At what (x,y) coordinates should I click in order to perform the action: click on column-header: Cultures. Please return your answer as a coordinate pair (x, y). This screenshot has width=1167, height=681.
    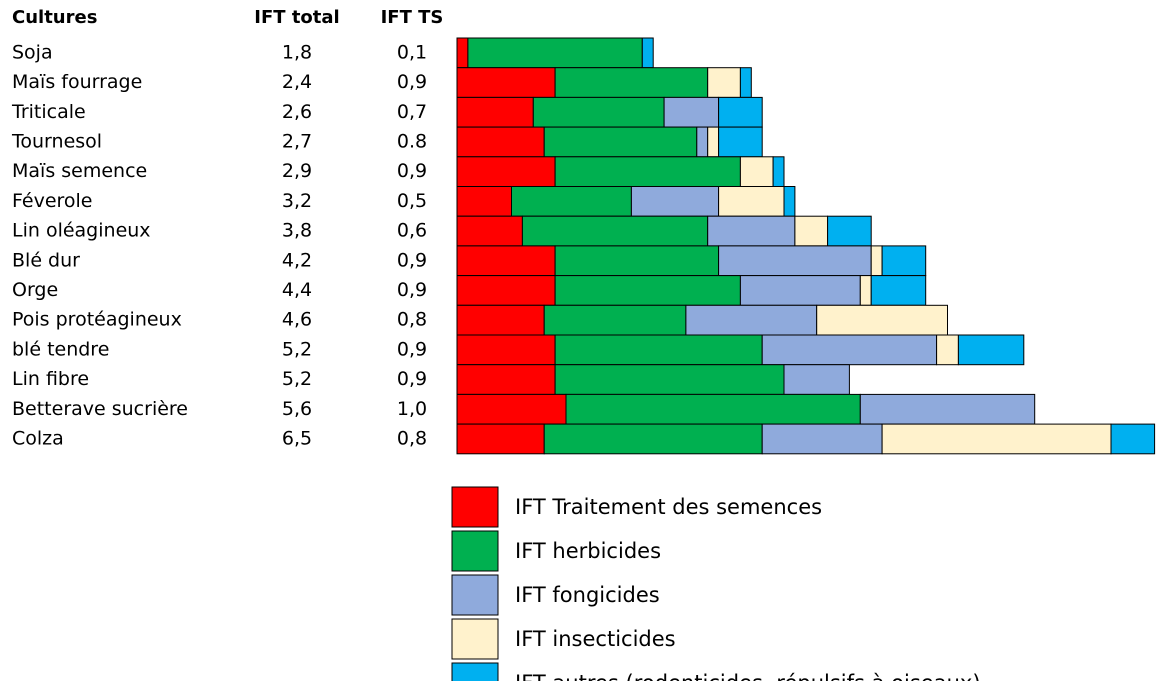
    Looking at the image, I should click on (54, 17).